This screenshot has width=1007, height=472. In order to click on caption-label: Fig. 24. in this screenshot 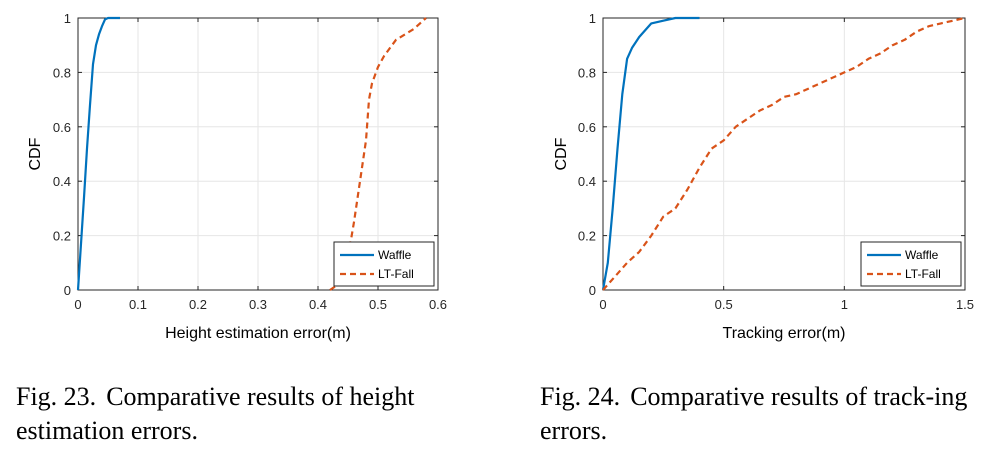, I will do `click(580, 396)`.